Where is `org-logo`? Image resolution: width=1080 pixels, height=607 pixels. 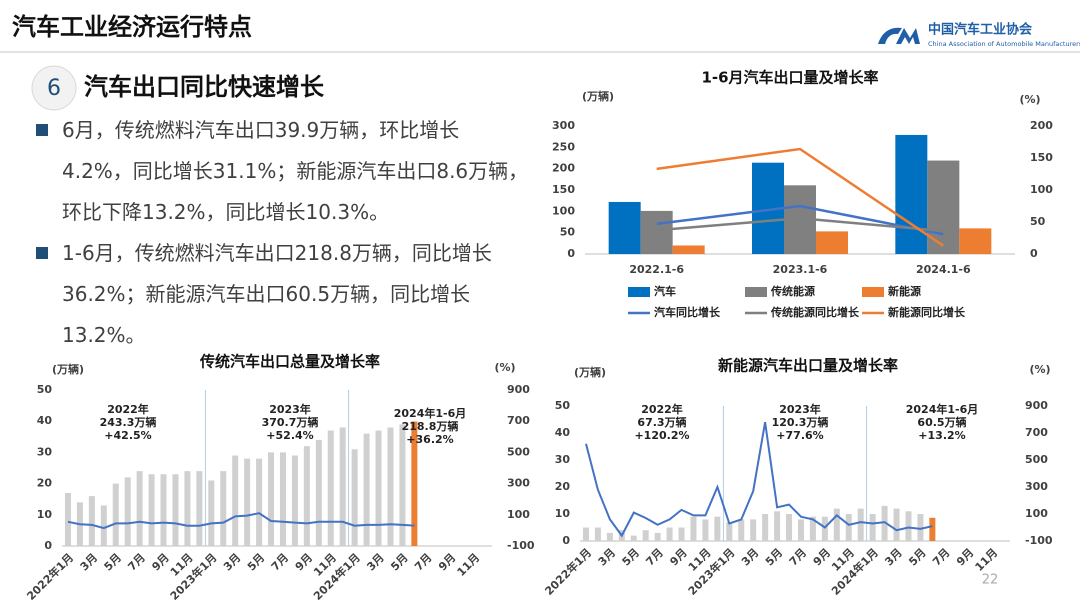
org-logo is located at coordinates (899, 35).